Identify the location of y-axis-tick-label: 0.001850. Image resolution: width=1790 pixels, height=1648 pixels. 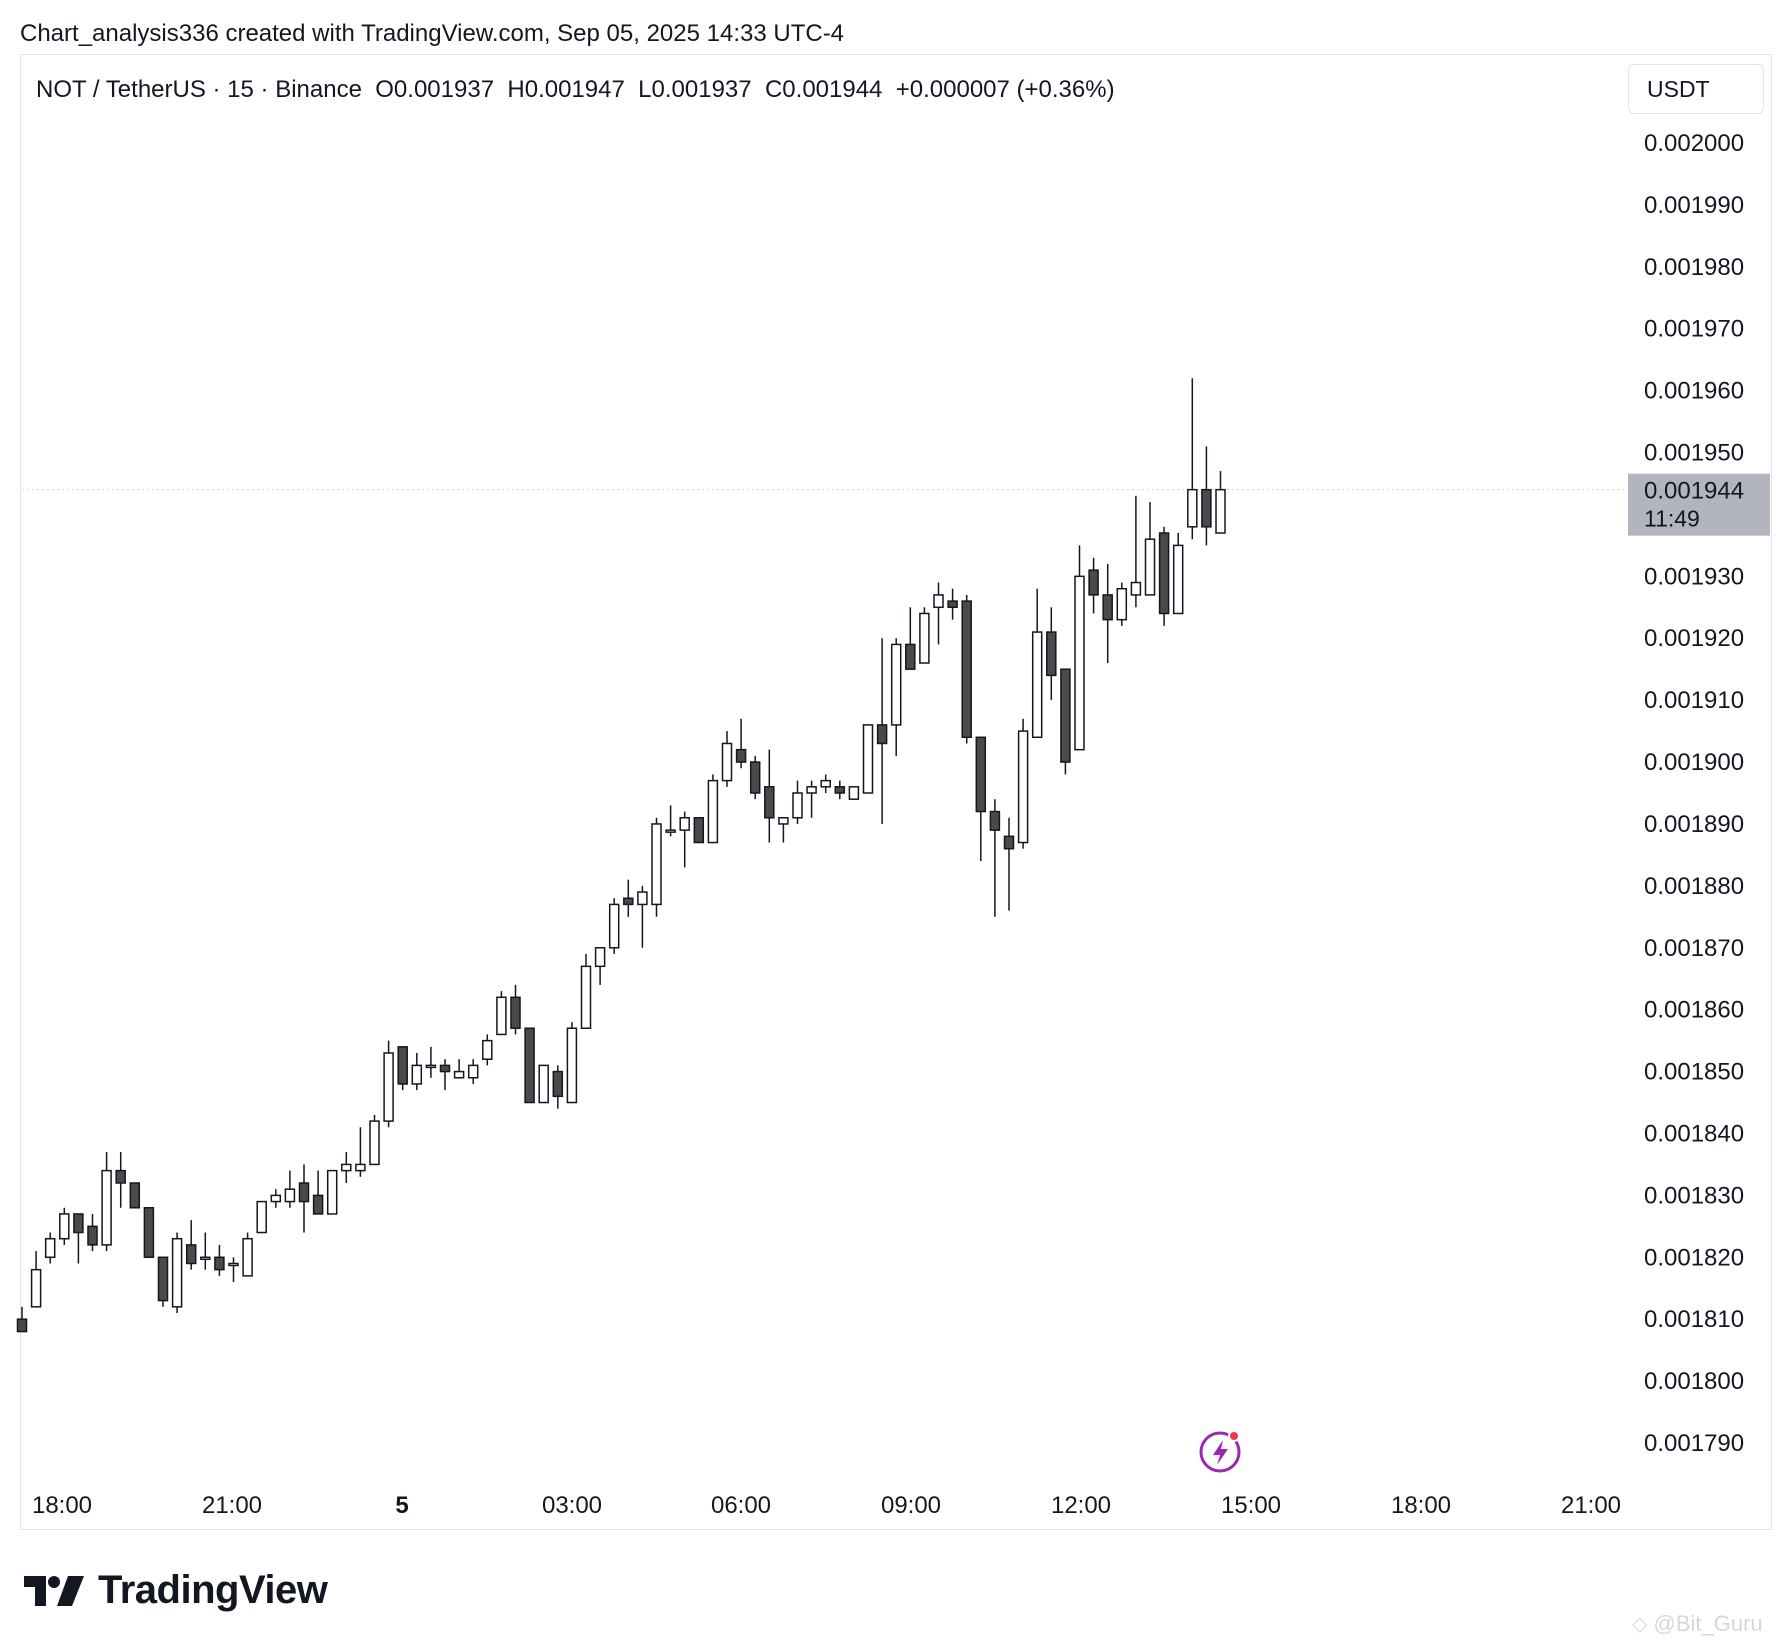
(1694, 1072).